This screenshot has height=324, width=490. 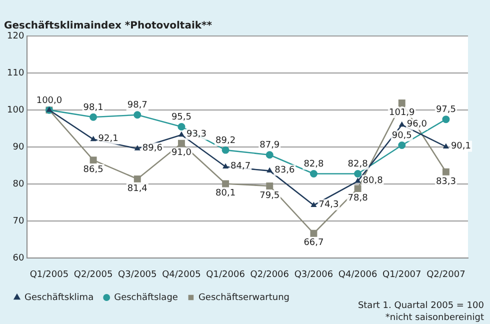 I want to click on data-label: 90,5, so click(x=402, y=136).